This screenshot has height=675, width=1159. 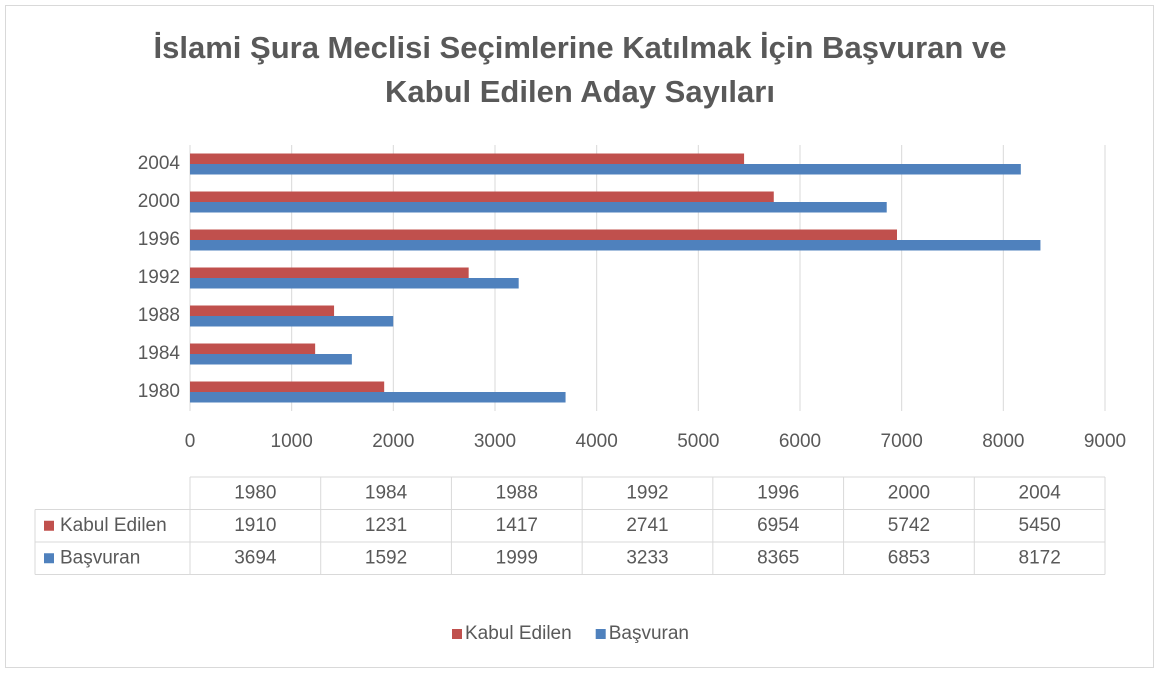 I want to click on x-tick-label: 4000, so click(x=597, y=441).